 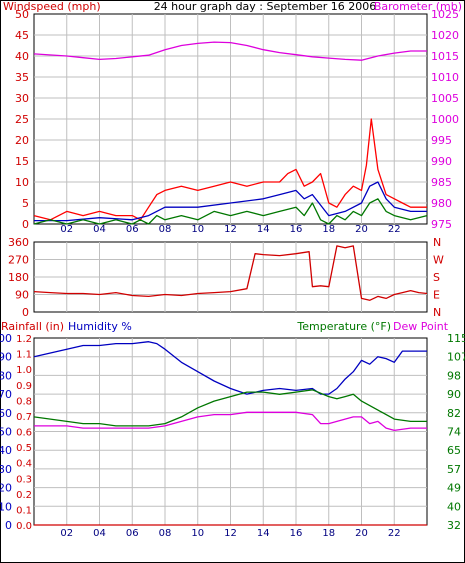 What do you see at coordinates (454, 488) in the screenshot?
I see `y-tick-right-label: 49` at bounding box center [454, 488].